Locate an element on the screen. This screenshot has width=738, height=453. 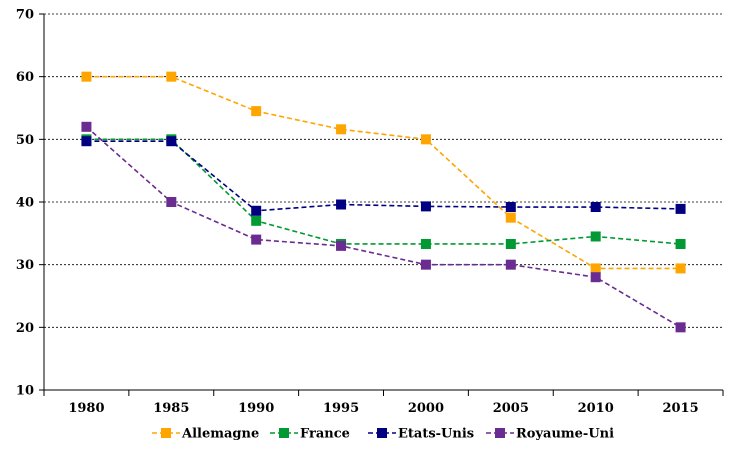
legend-item-etats-unis: Etats-Unis is located at coordinates (421, 434).